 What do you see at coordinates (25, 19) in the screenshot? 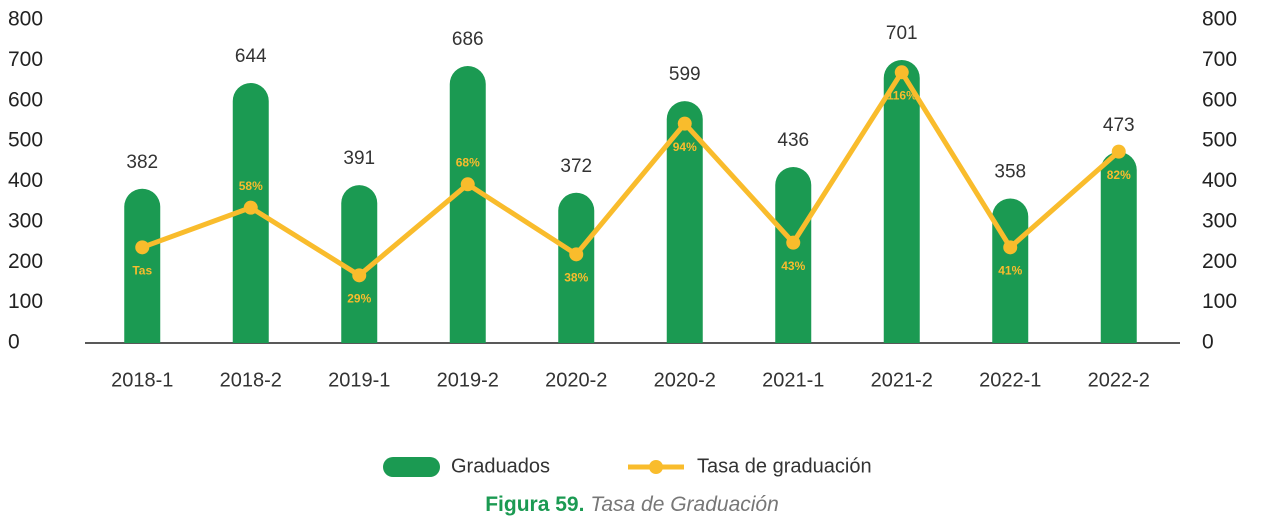
I see `y-tick-label: 800` at bounding box center [25, 19].